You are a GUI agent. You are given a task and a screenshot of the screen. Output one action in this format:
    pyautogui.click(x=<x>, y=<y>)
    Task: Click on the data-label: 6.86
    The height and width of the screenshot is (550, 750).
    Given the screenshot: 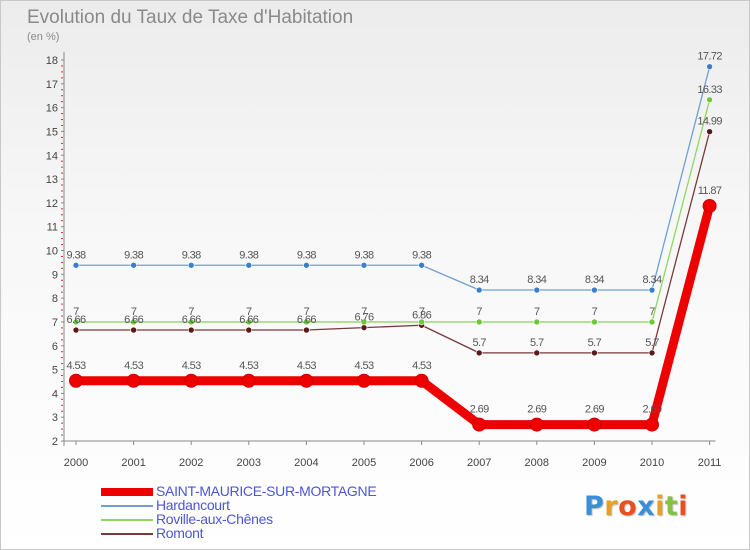 What is the action you would take?
    pyautogui.click(x=421, y=315)
    